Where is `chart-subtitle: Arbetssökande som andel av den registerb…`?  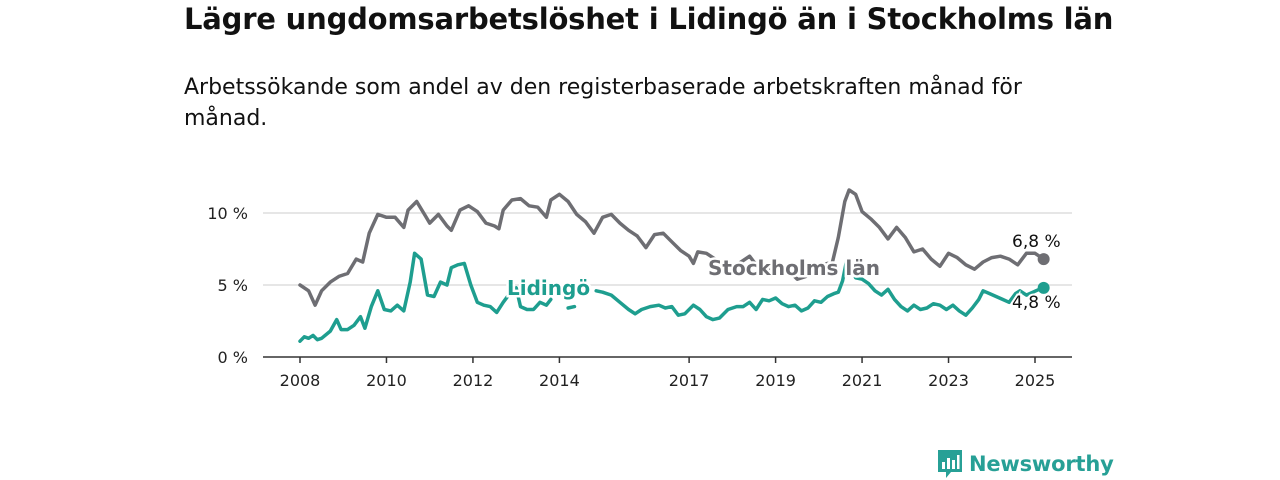
chart-subtitle: Arbetssökande som andel av den registerb… is located at coordinates (603, 103).